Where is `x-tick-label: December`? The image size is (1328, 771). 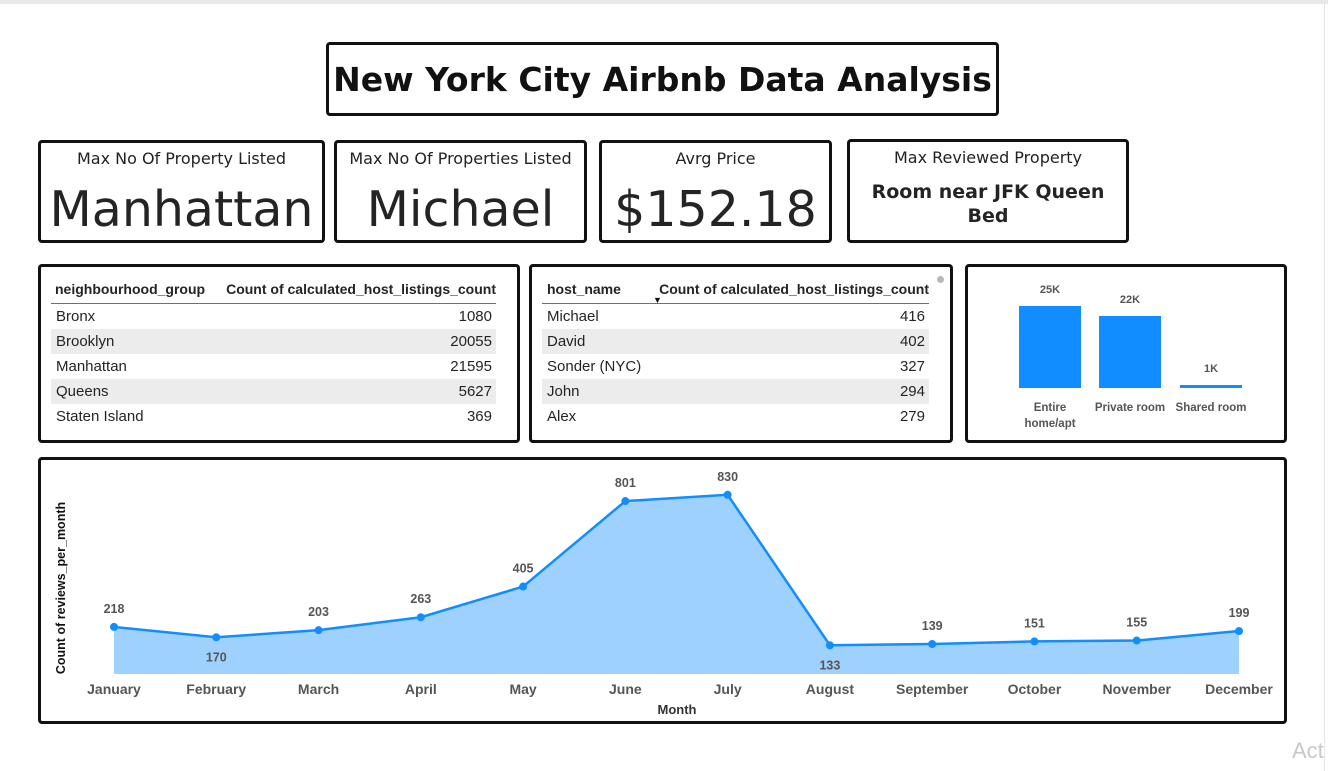
x-tick-label: December is located at coordinates (1239, 689).